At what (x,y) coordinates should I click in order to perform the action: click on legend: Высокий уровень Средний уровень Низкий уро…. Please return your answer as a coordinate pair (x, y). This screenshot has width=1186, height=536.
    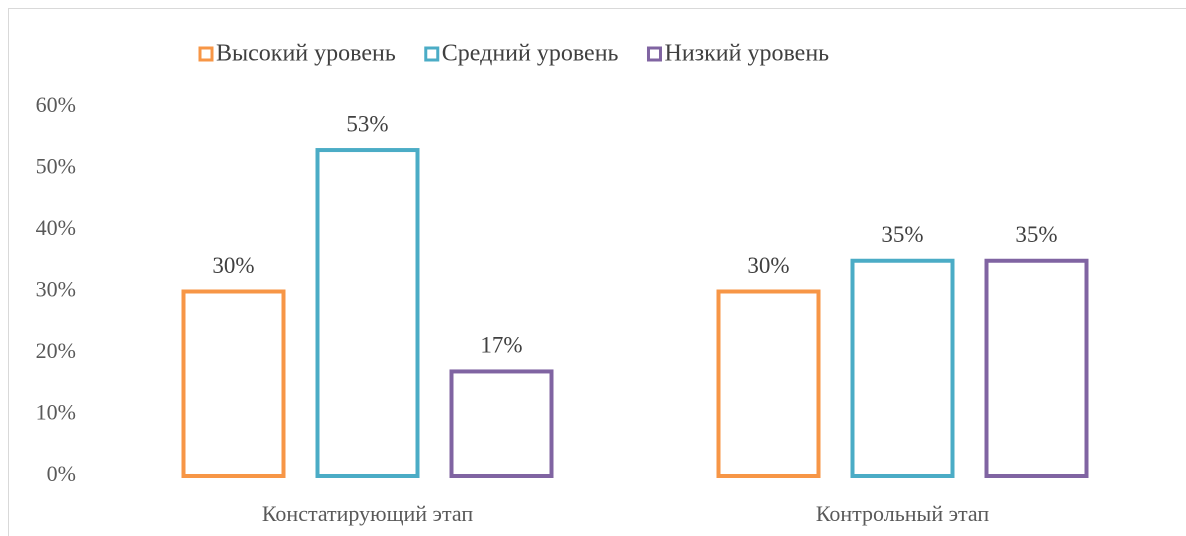
    Looking at the image, I should click on (513, 54).